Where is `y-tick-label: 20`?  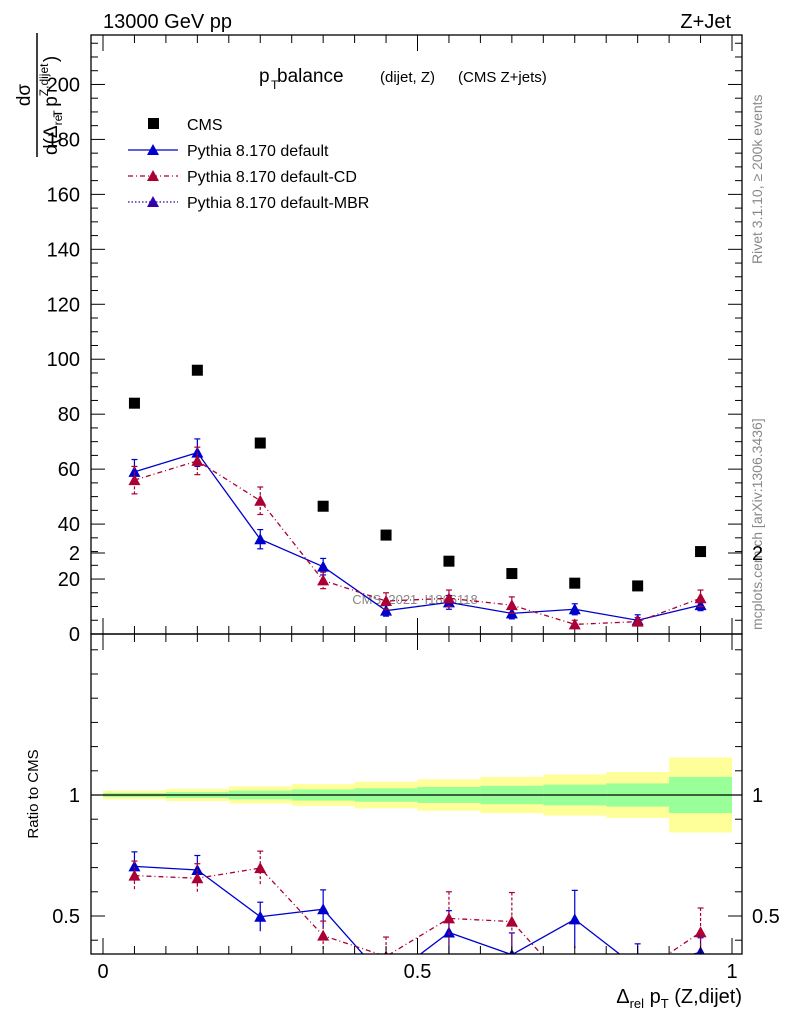 y-tick-label: 20 is located at coordinates (69, 580).